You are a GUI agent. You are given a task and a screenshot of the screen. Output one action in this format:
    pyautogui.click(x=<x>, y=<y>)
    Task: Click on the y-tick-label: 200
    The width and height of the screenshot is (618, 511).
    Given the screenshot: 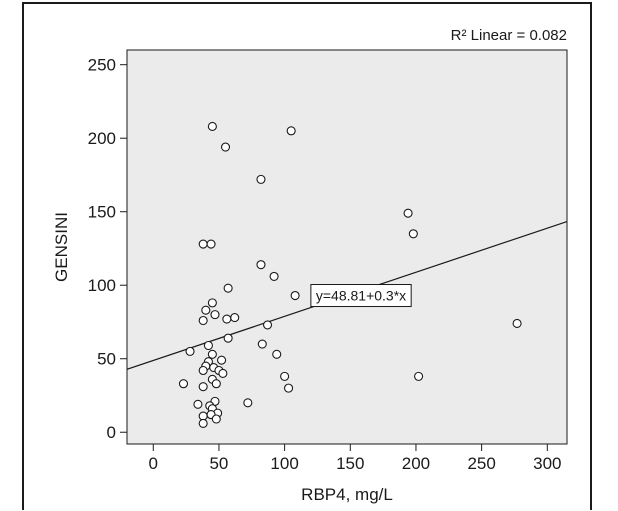 What is the action you would take?
    pyautogui.click(x=102, y=138)
    